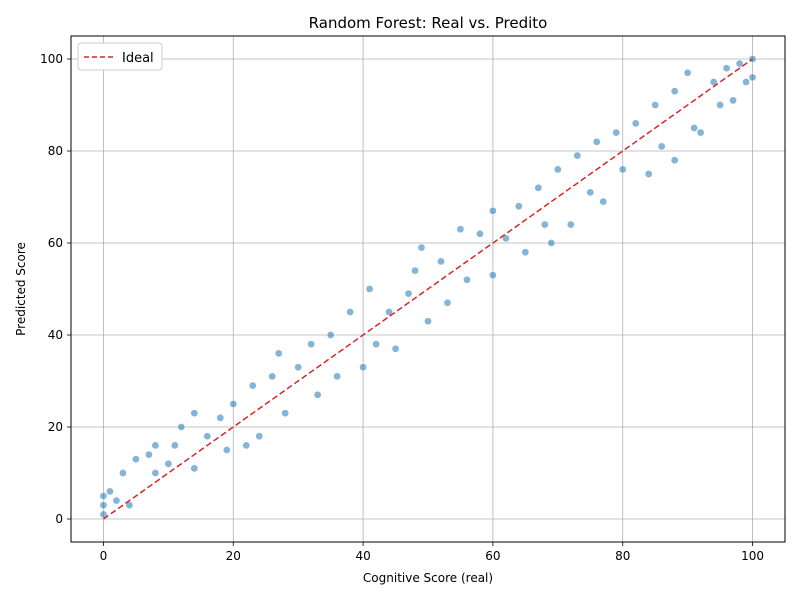 Image resolution: width=800 pixels, height=600 pixels. Describe the element at coordinates (233, 556) in the screenshot. I see `x-tick-label: 20` at that location.